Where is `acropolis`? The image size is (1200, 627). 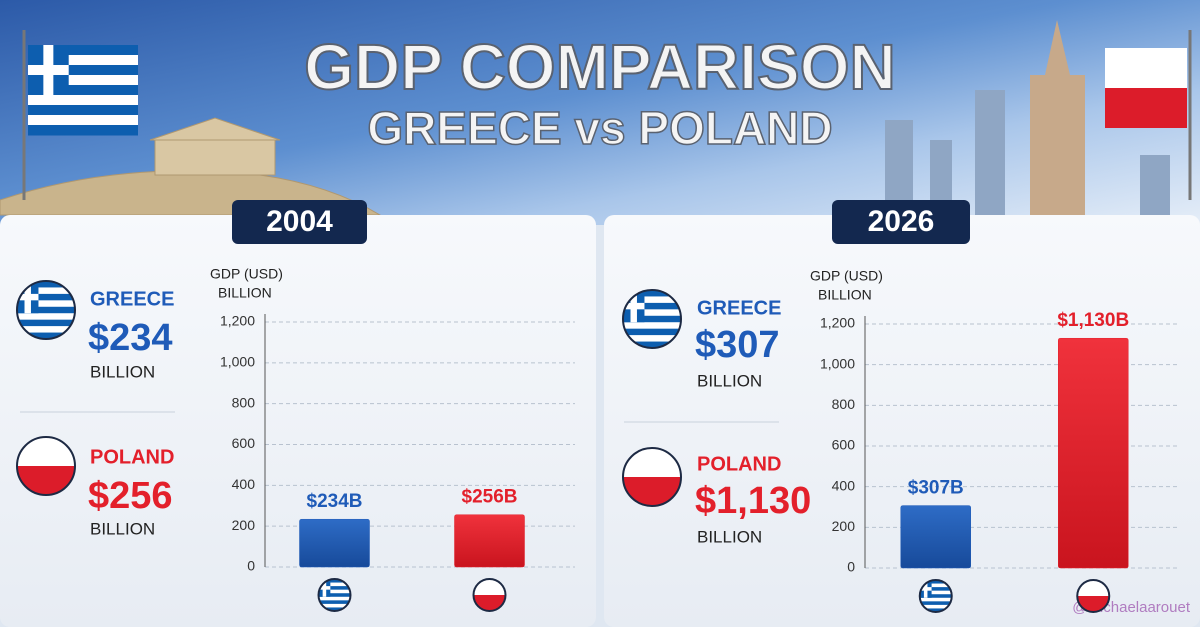
acropolis is located at coordinates (191, 166).